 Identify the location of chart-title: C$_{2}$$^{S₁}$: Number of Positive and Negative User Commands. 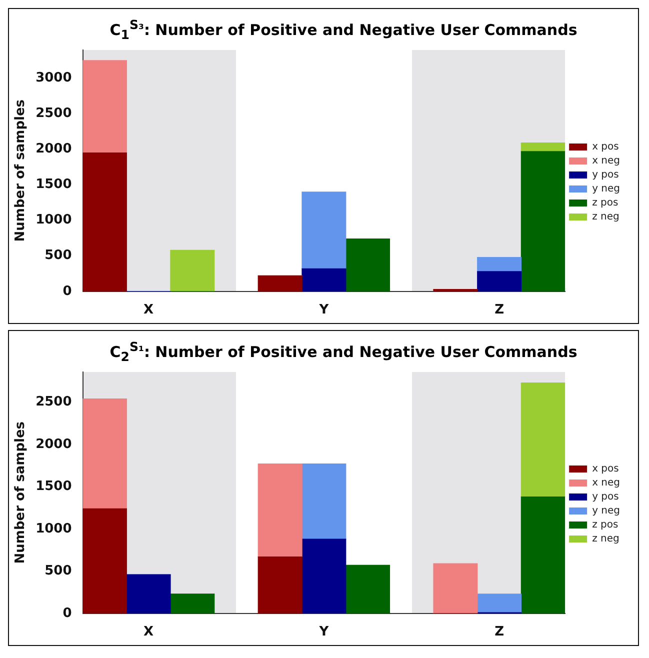
(343, 351).